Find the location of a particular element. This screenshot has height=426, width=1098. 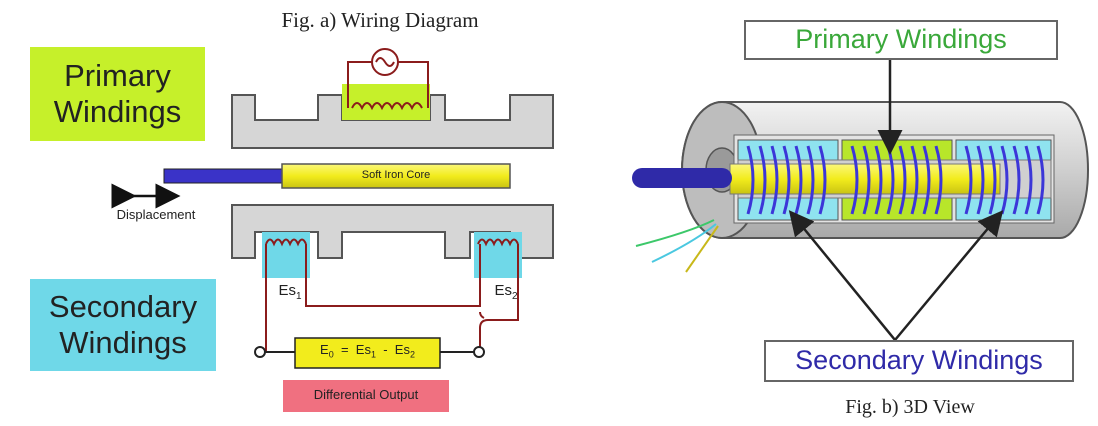

displacement-label: Displacement is located at coordinates (156, 214).